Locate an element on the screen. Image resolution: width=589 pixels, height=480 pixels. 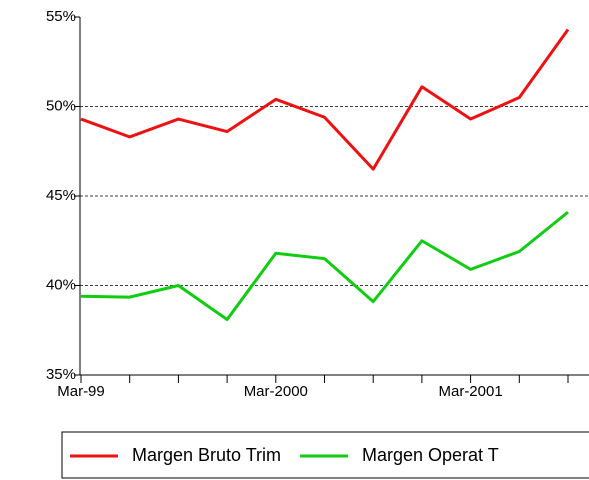
x-tick-label: Mar-2000 is located at coordinates (276, 391).